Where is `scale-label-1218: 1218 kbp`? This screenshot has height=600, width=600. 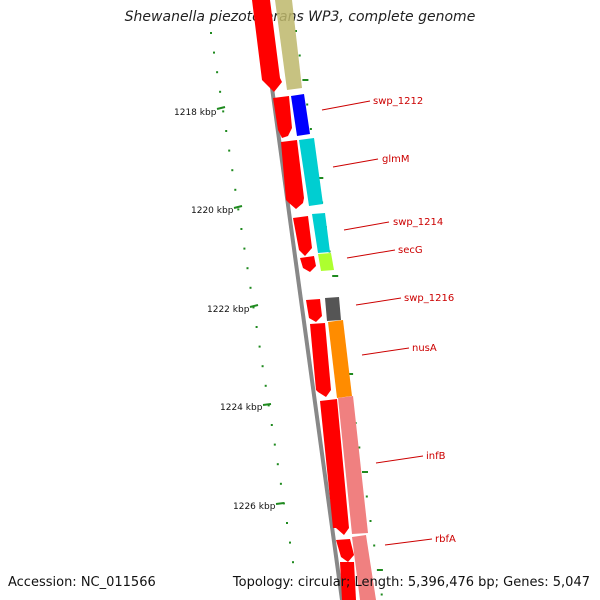 scale-label-1218: 1218 kbp is located at coordinates (195, 113).